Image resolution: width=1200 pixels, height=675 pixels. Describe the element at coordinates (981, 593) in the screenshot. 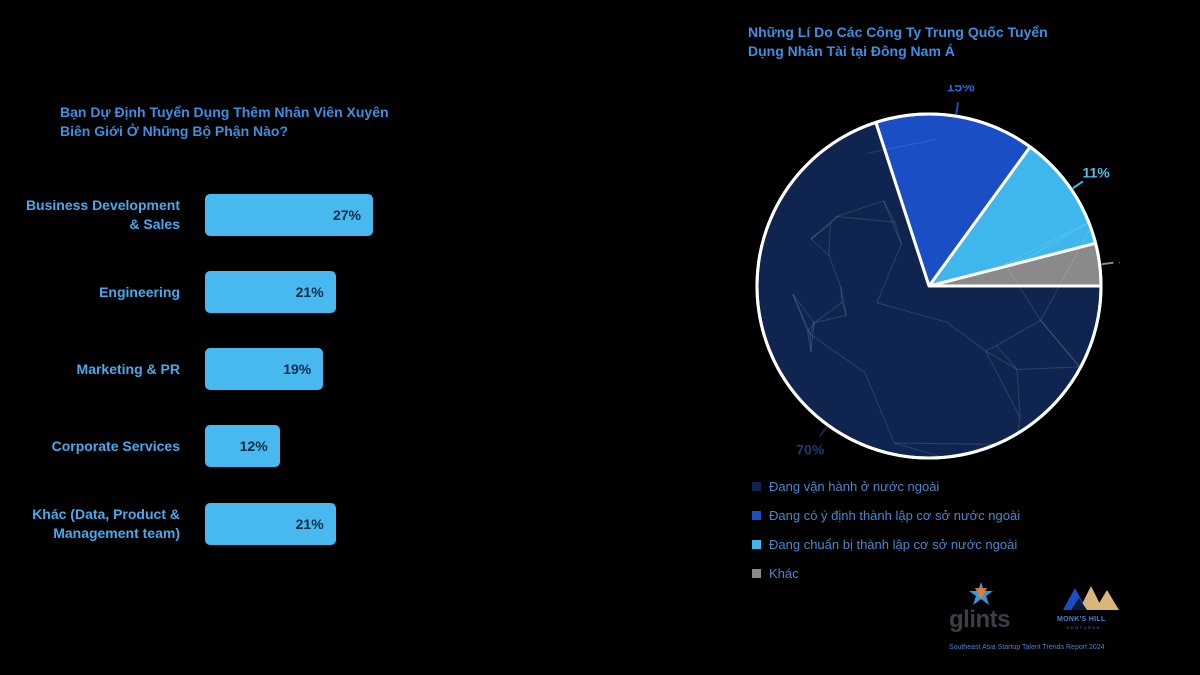

I see `glints-star-icon` at that location.